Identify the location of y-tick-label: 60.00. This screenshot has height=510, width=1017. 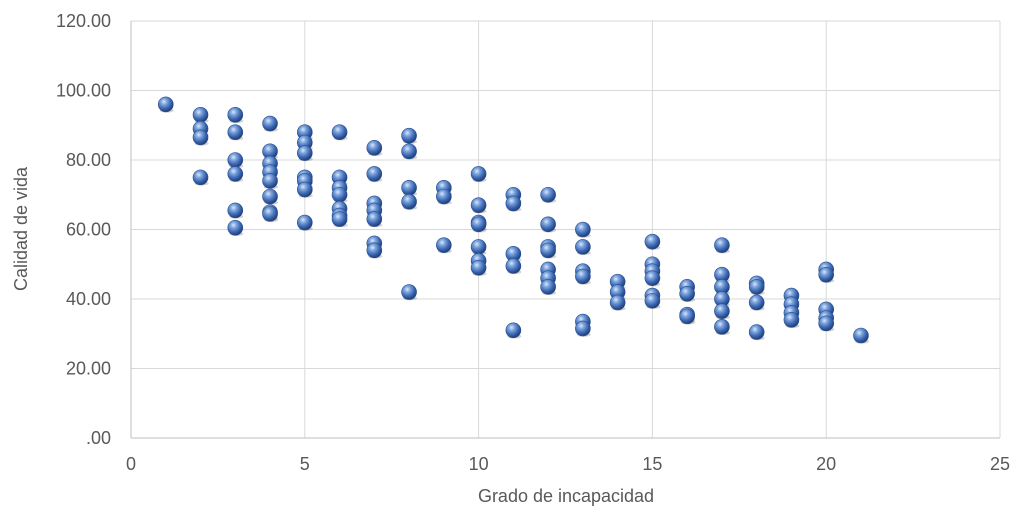
(88, 230).